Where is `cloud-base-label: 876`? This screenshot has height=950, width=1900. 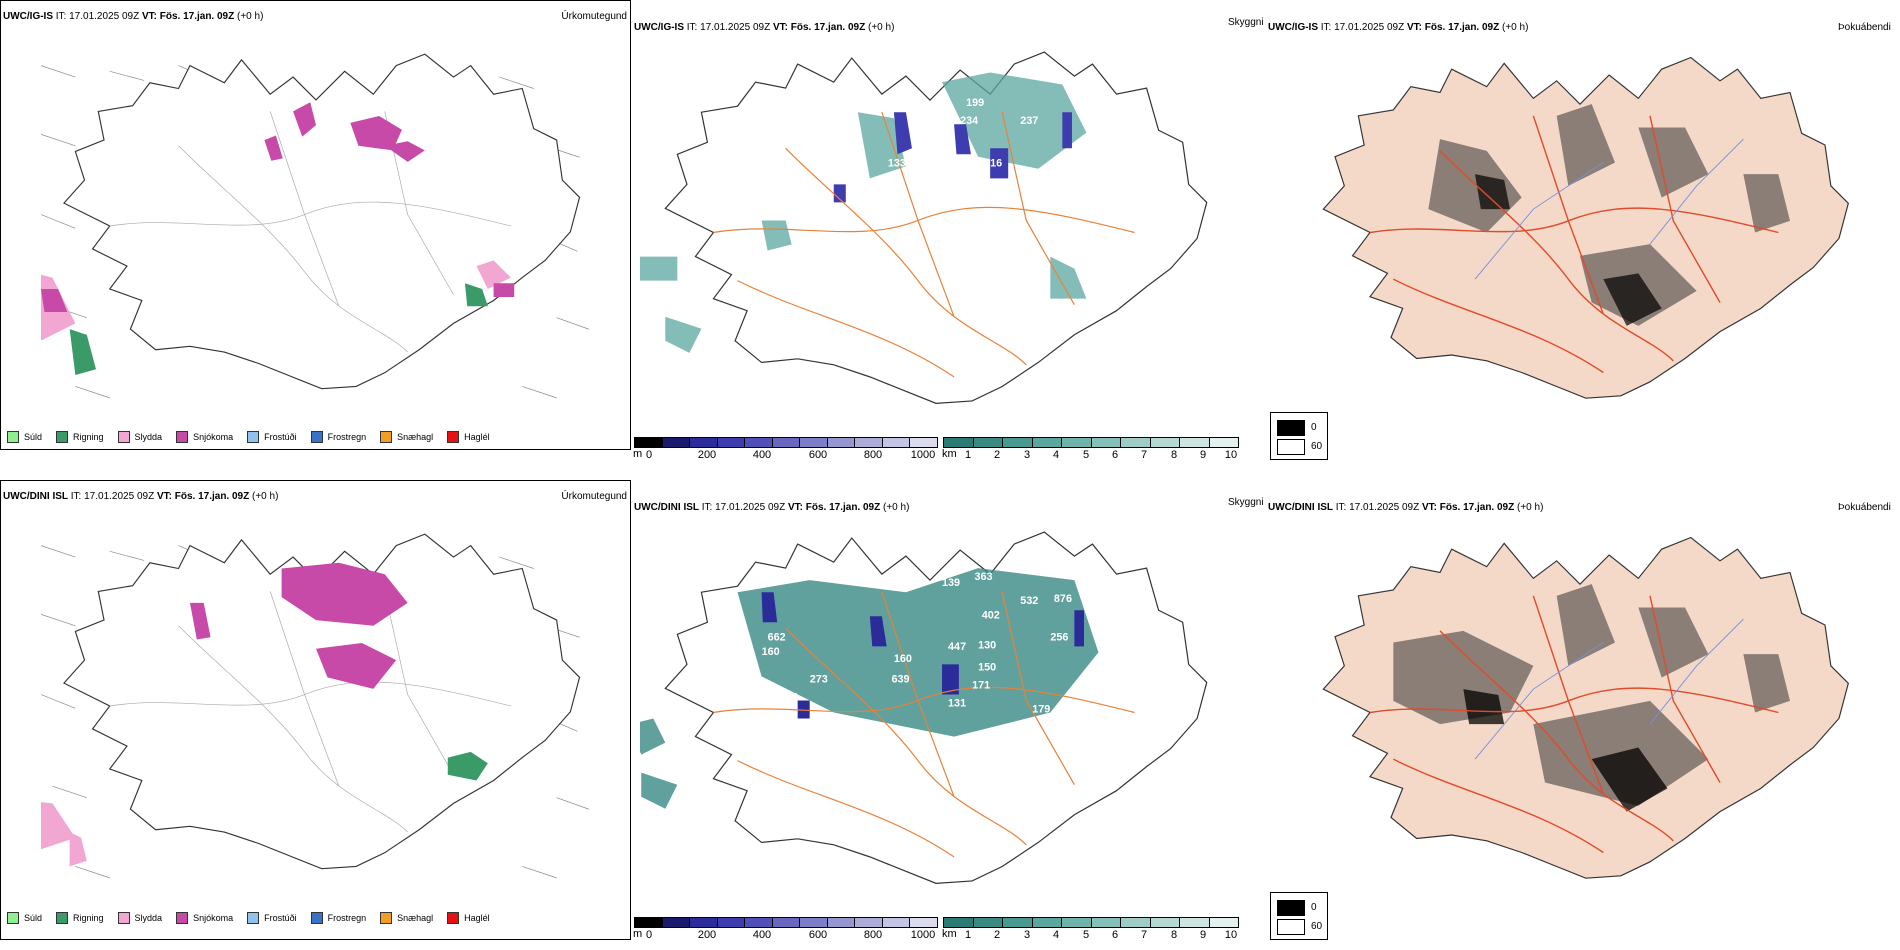 cloud-base-label: 876 is located at coordinates (1063, 599).